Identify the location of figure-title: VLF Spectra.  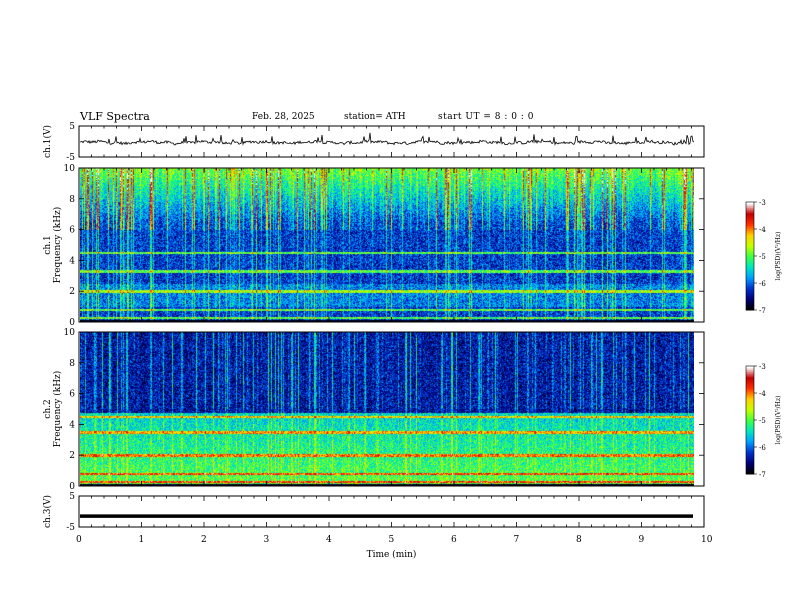
(115, 116).